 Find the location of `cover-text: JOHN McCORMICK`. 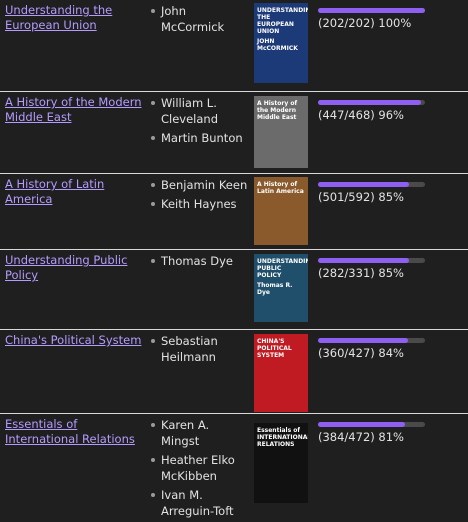

cover-text: JOHN McCORMICK is located at coordinates (277, 45).